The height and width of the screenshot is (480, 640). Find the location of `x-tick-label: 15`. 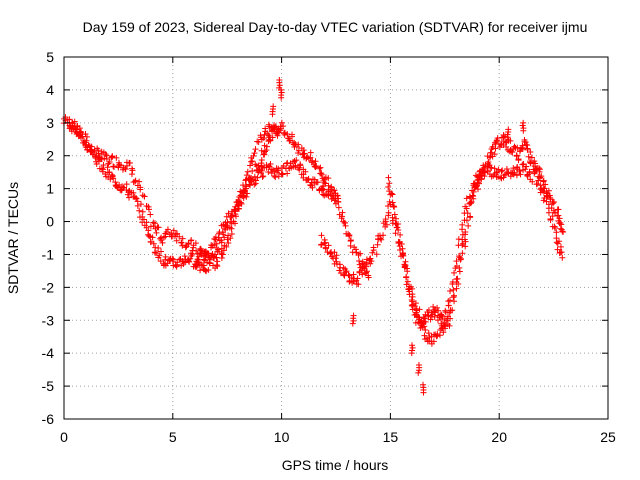

x-tick-label: 15 is located at coordinates (391, 437).